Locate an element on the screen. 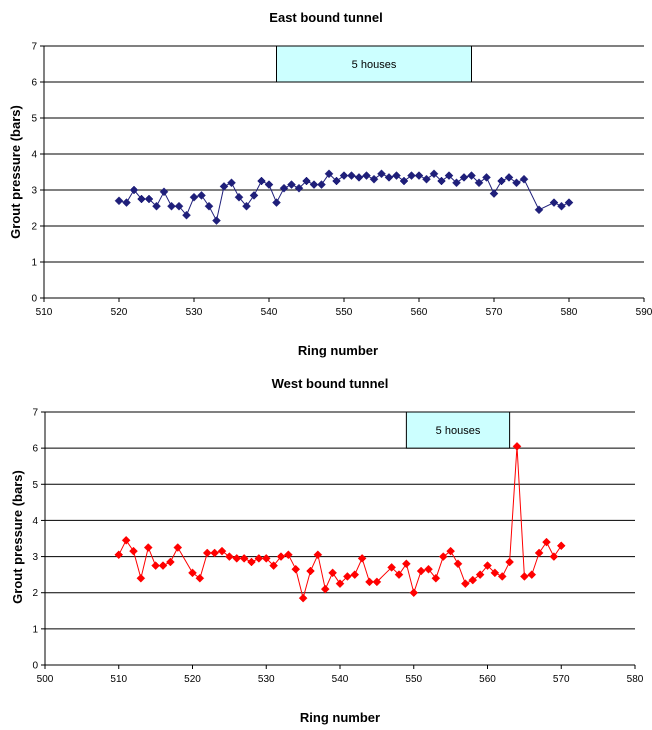 This screenshot has height=730, width=652. east-y-tick-label: 1 is located at coordinates (34, 263).